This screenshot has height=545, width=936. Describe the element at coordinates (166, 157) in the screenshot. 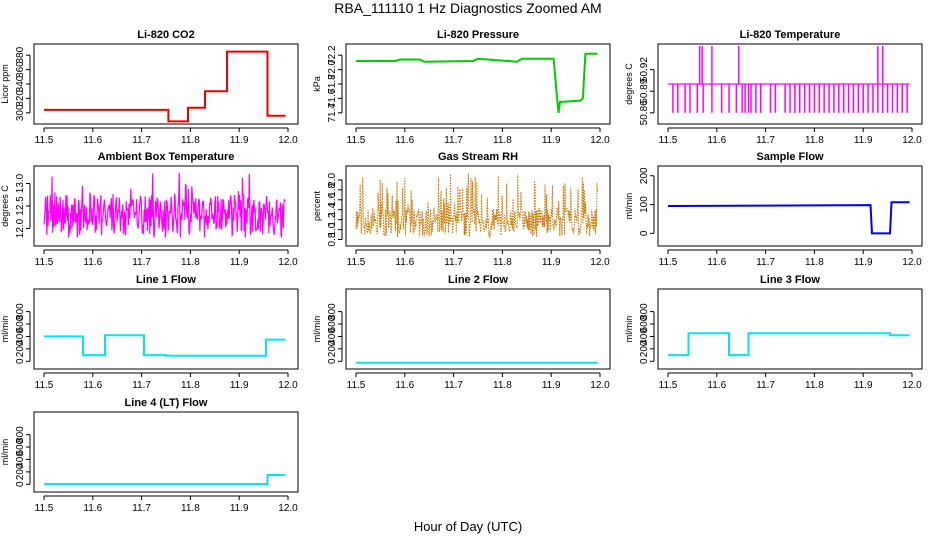

I see `panel-title: Ambient Box Temperature` at that location.